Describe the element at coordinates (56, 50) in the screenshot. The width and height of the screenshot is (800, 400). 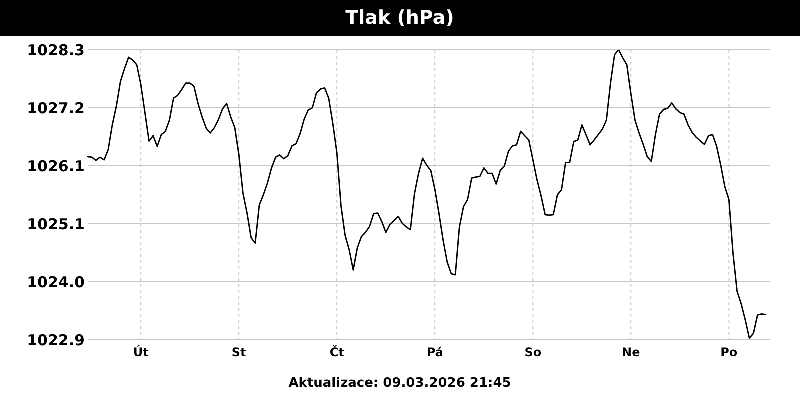
I see `y-tick-label: 1028.3` at that location.